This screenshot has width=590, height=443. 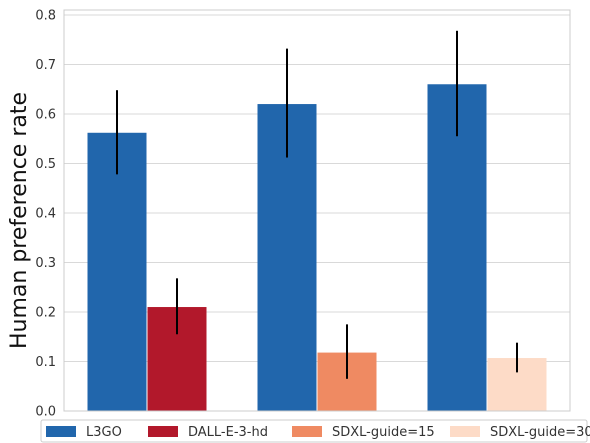 What do you see at coordinates (45, 312) in the screenshot?
I see `y-tick-label: 0.2` at bounding box center [45, 312].